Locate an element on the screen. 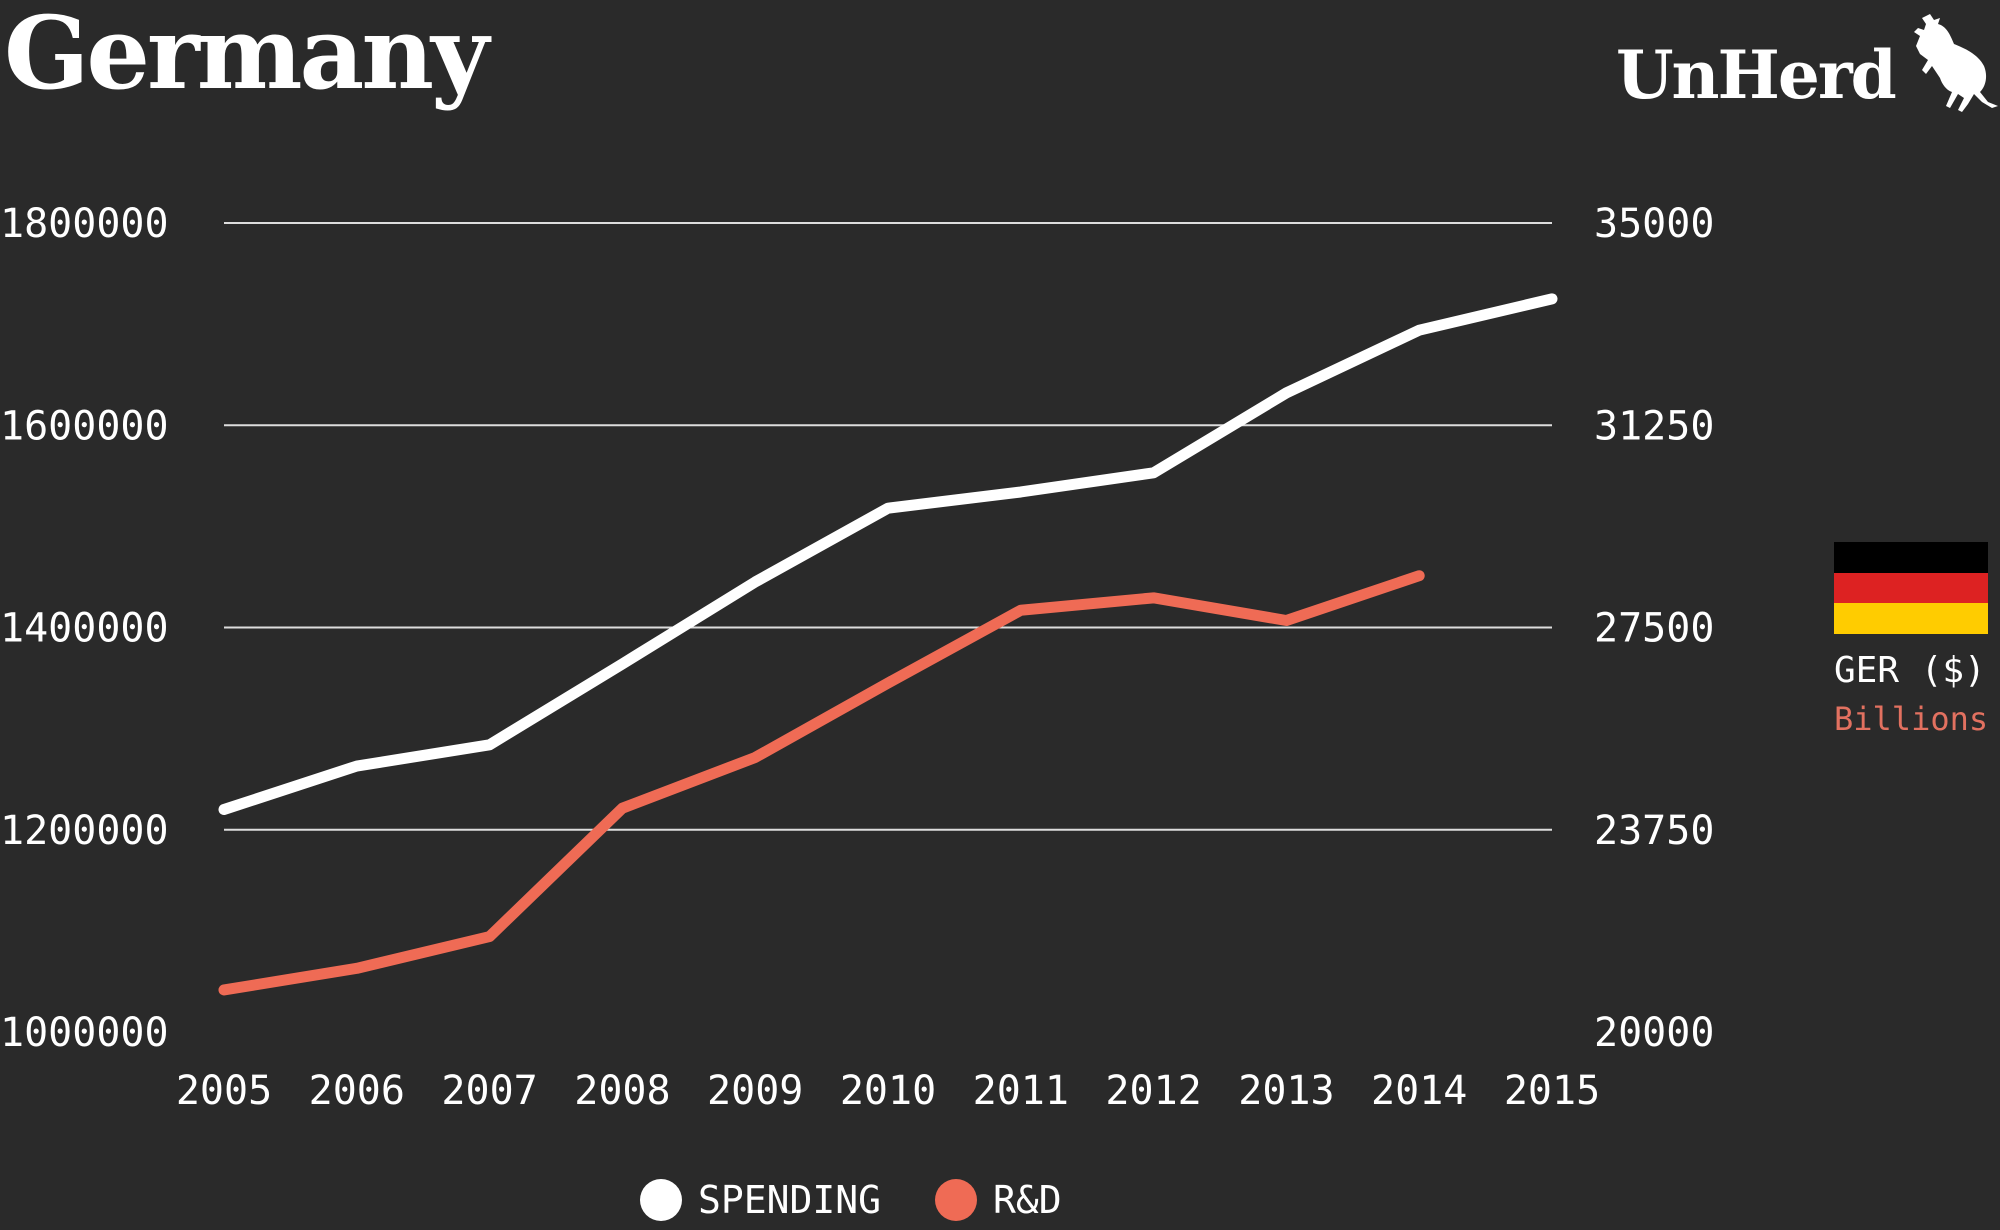  y-left-tick-label: 1000000 is located at coordinates (84, 1033).